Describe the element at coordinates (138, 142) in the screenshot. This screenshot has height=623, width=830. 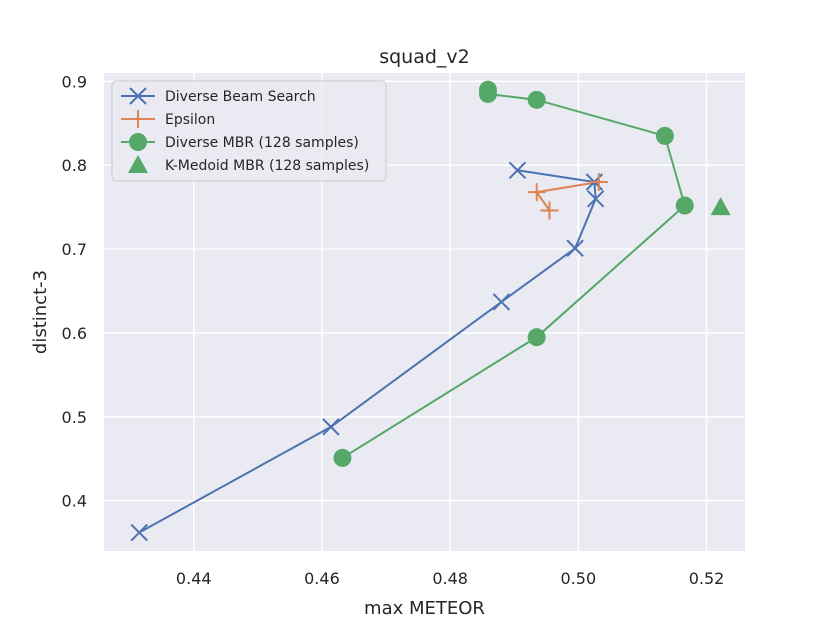
I see `legend-marker-diverse-mbr-128-samples` at that location.